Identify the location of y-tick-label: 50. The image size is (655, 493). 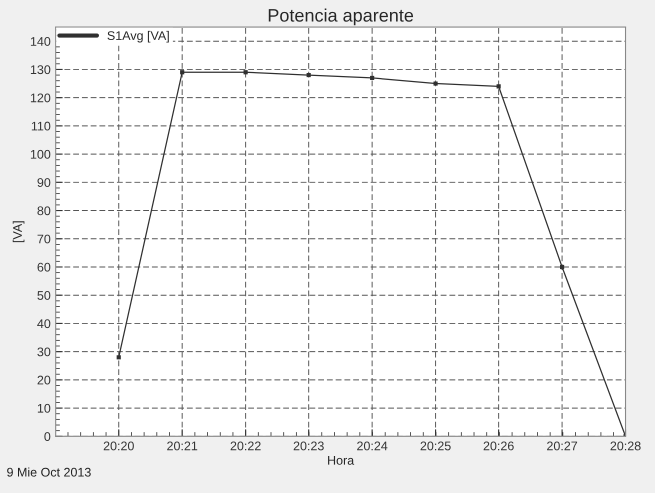
(43, 295).